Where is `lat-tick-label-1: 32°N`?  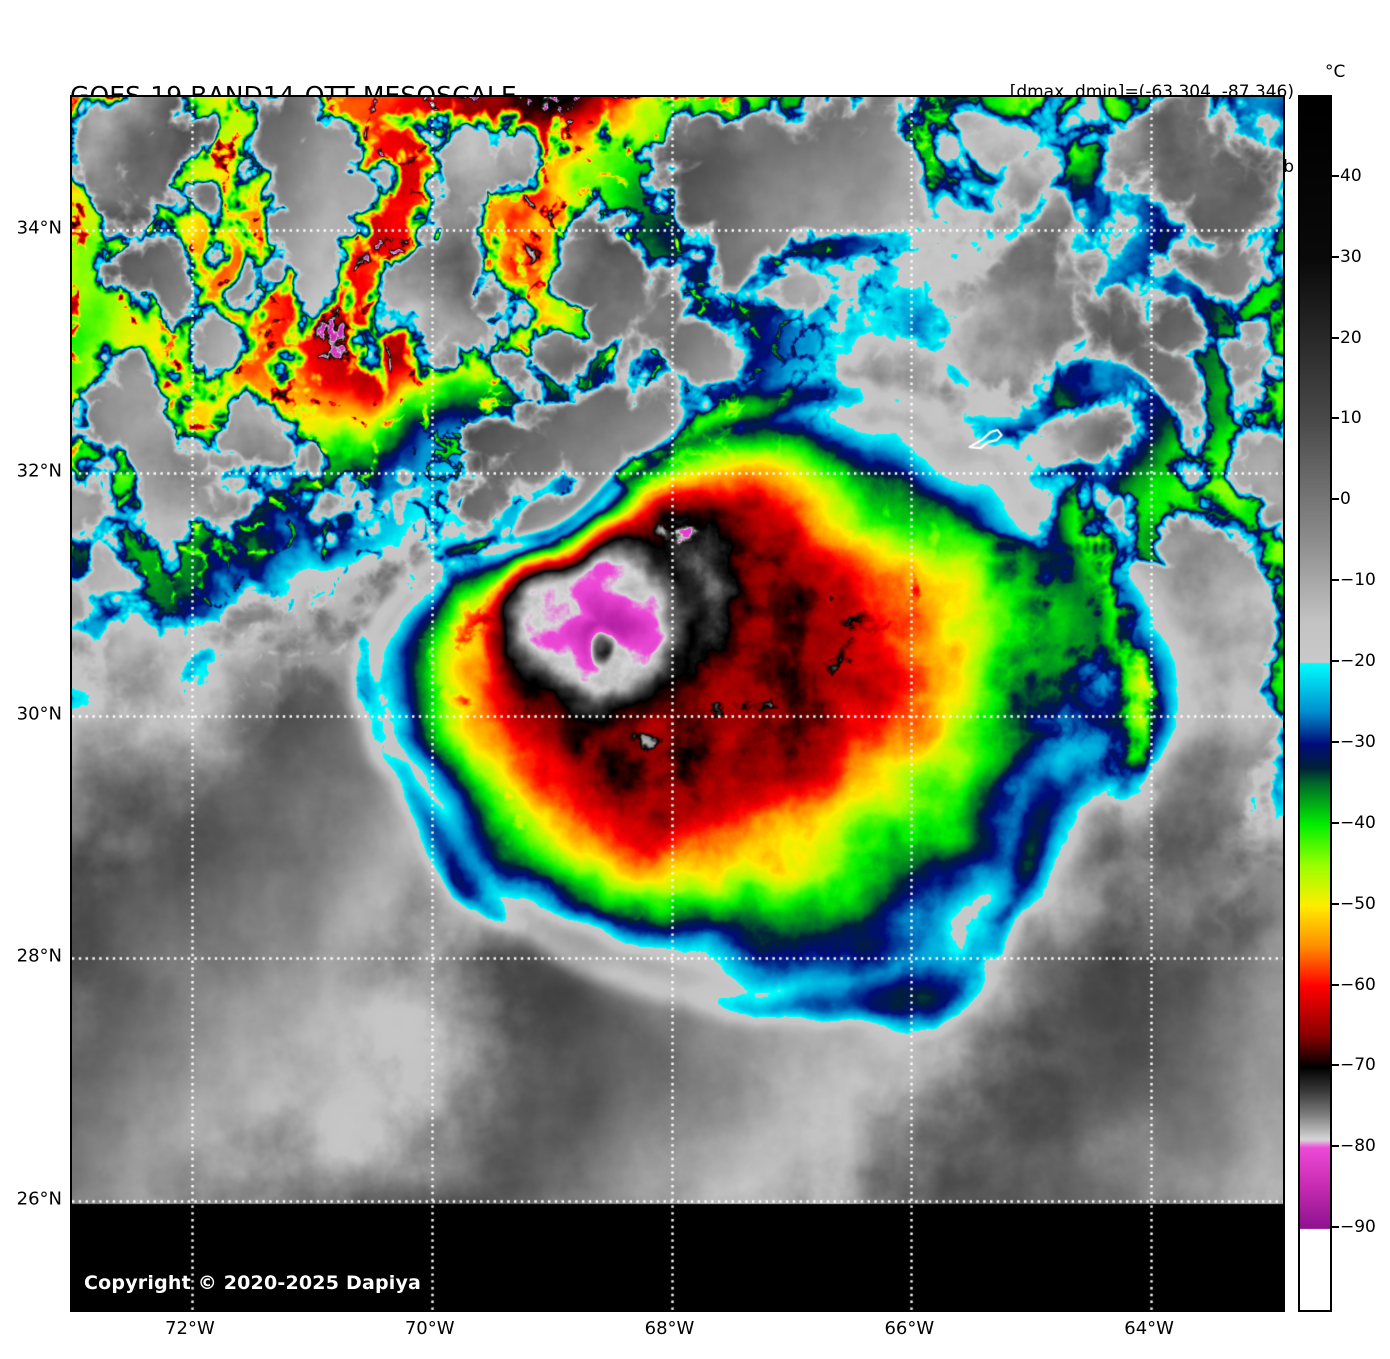
lat-tick-label-1: 32°N is located at coordinates (39, 471).